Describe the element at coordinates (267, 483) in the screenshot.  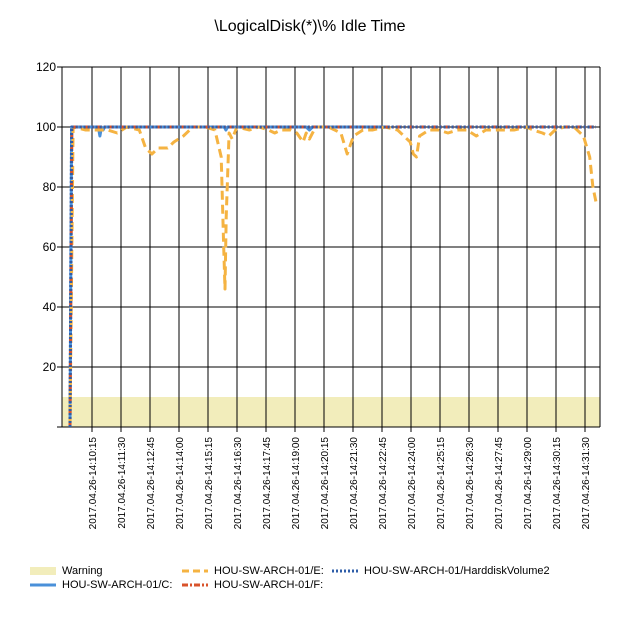
I see `x-tick-label: 2017.04.26-14:17:45` at that location.